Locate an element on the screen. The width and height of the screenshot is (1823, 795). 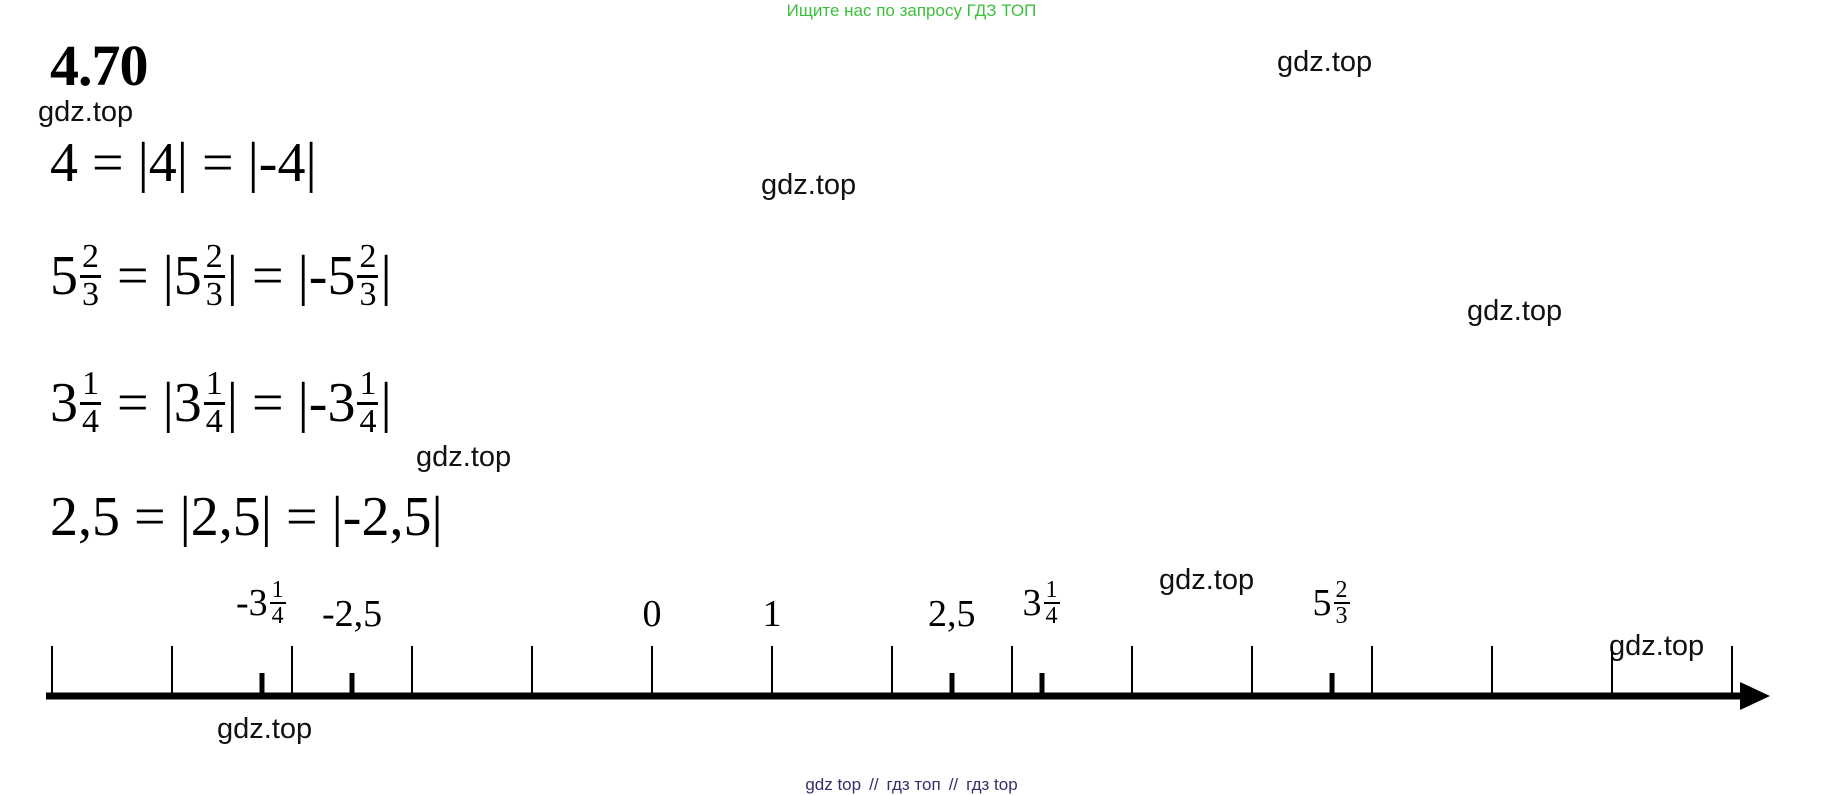
point-label-text: 3 is located at coordinates (1032, 603).